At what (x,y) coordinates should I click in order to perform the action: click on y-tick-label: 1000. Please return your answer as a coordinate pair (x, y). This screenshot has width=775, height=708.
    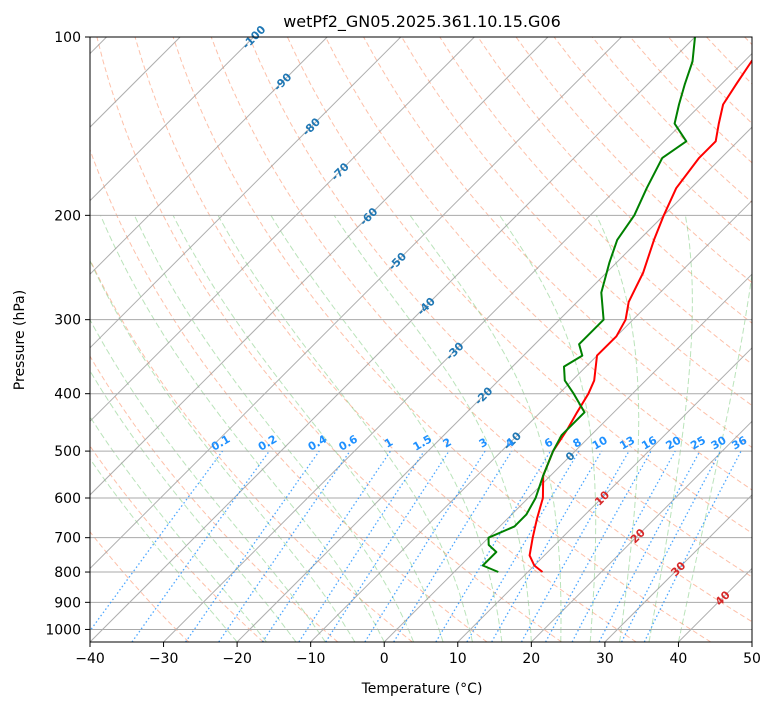
    Looking at the image, I should click on (63, 630).